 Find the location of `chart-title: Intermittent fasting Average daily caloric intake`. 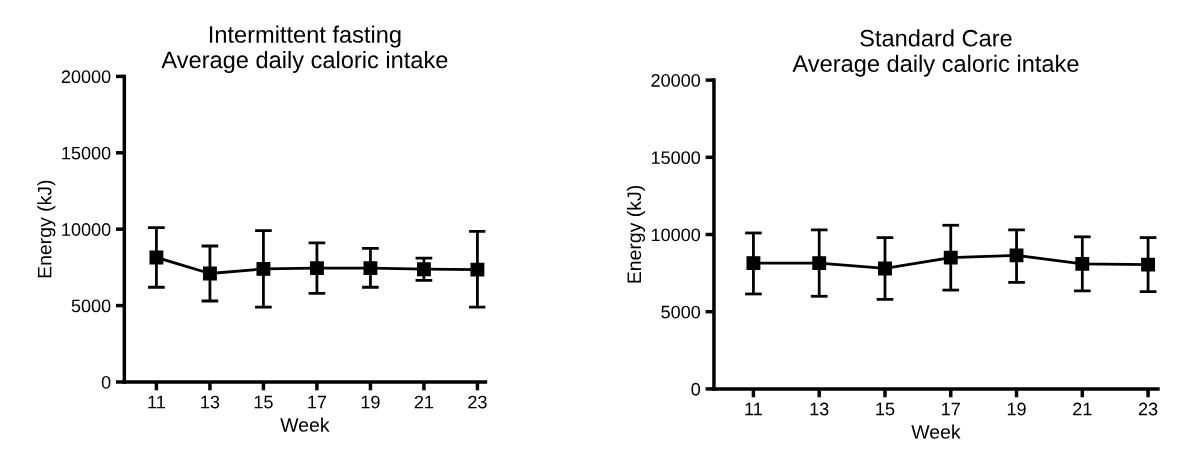

chart-title: Intermittent fasting Average daily caloric intake is located at coordinates (304, 49).